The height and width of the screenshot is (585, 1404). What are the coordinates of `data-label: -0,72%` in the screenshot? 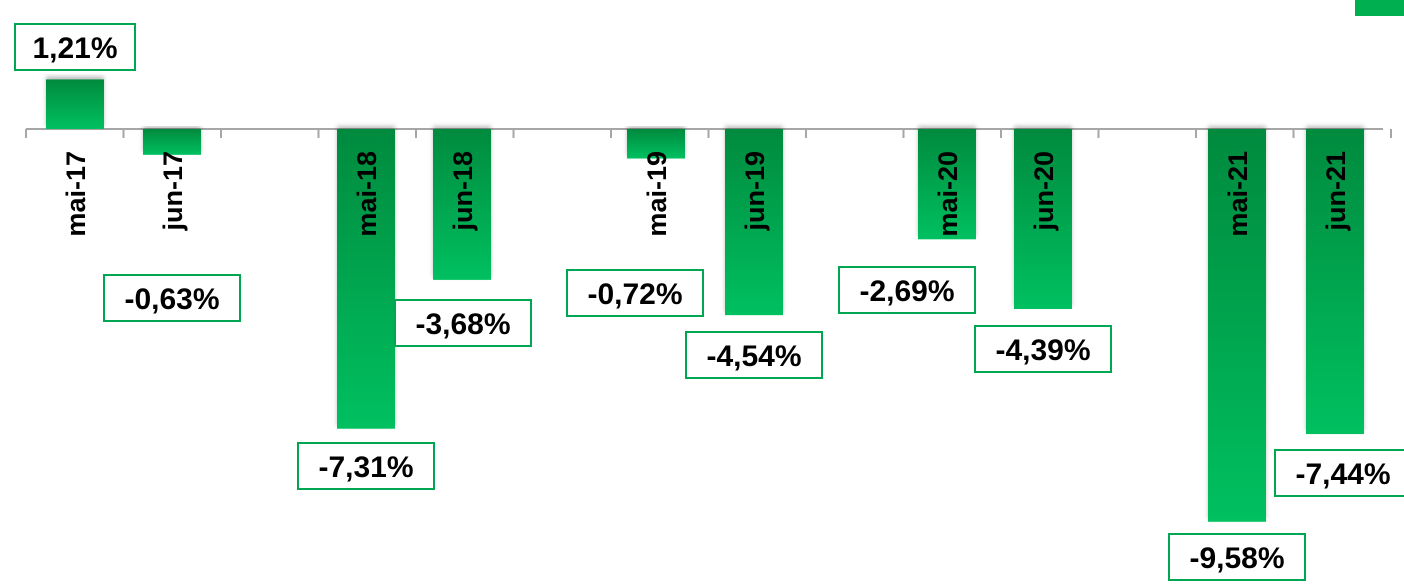 It's located at (634, 294).